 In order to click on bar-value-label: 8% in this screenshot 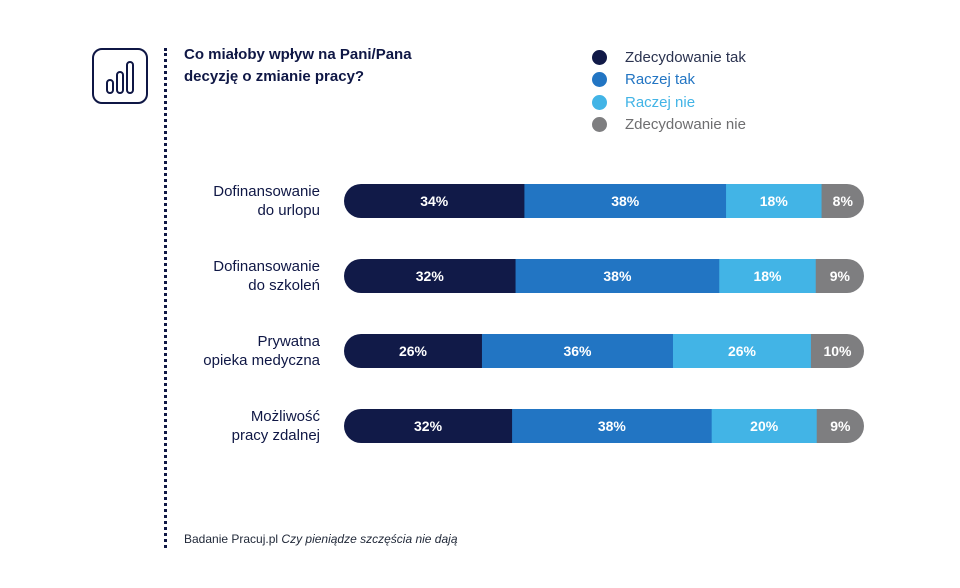, I will do `click(843, 201)`.